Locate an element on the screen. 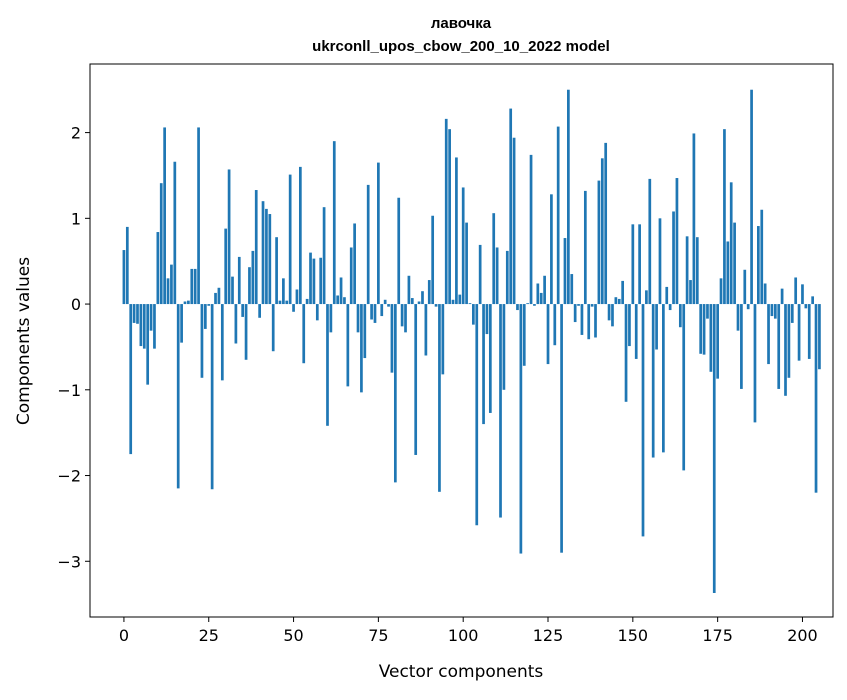 The image size is (847, 700). x-tick-label: 125 is located at coordinates (548, 635).